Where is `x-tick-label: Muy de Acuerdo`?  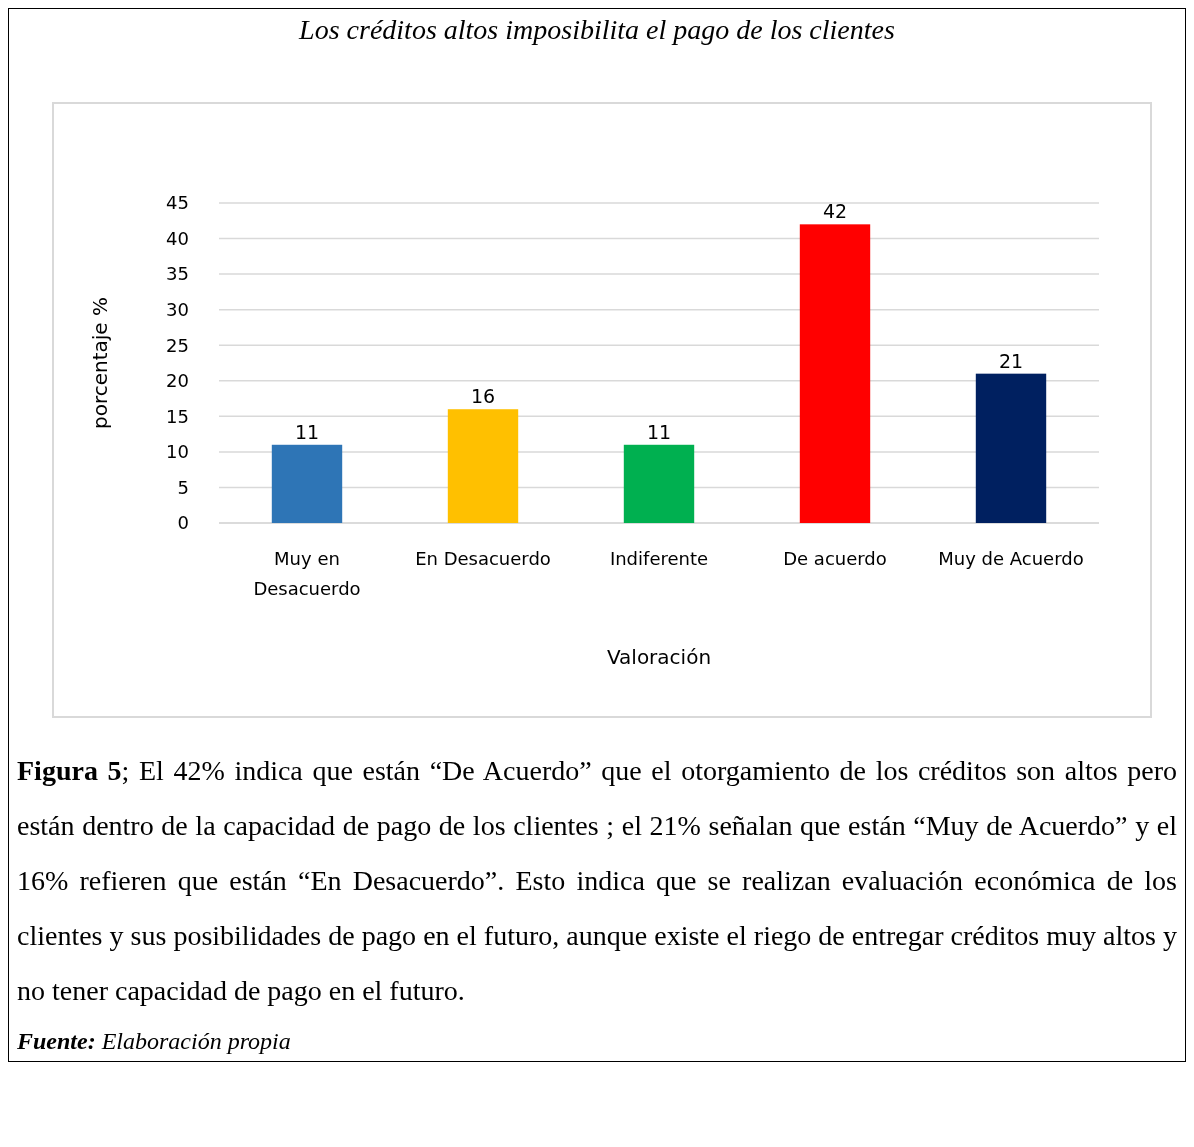 x-tick-label: Muy de Acuerdo is located at coordinates (1011, 558).